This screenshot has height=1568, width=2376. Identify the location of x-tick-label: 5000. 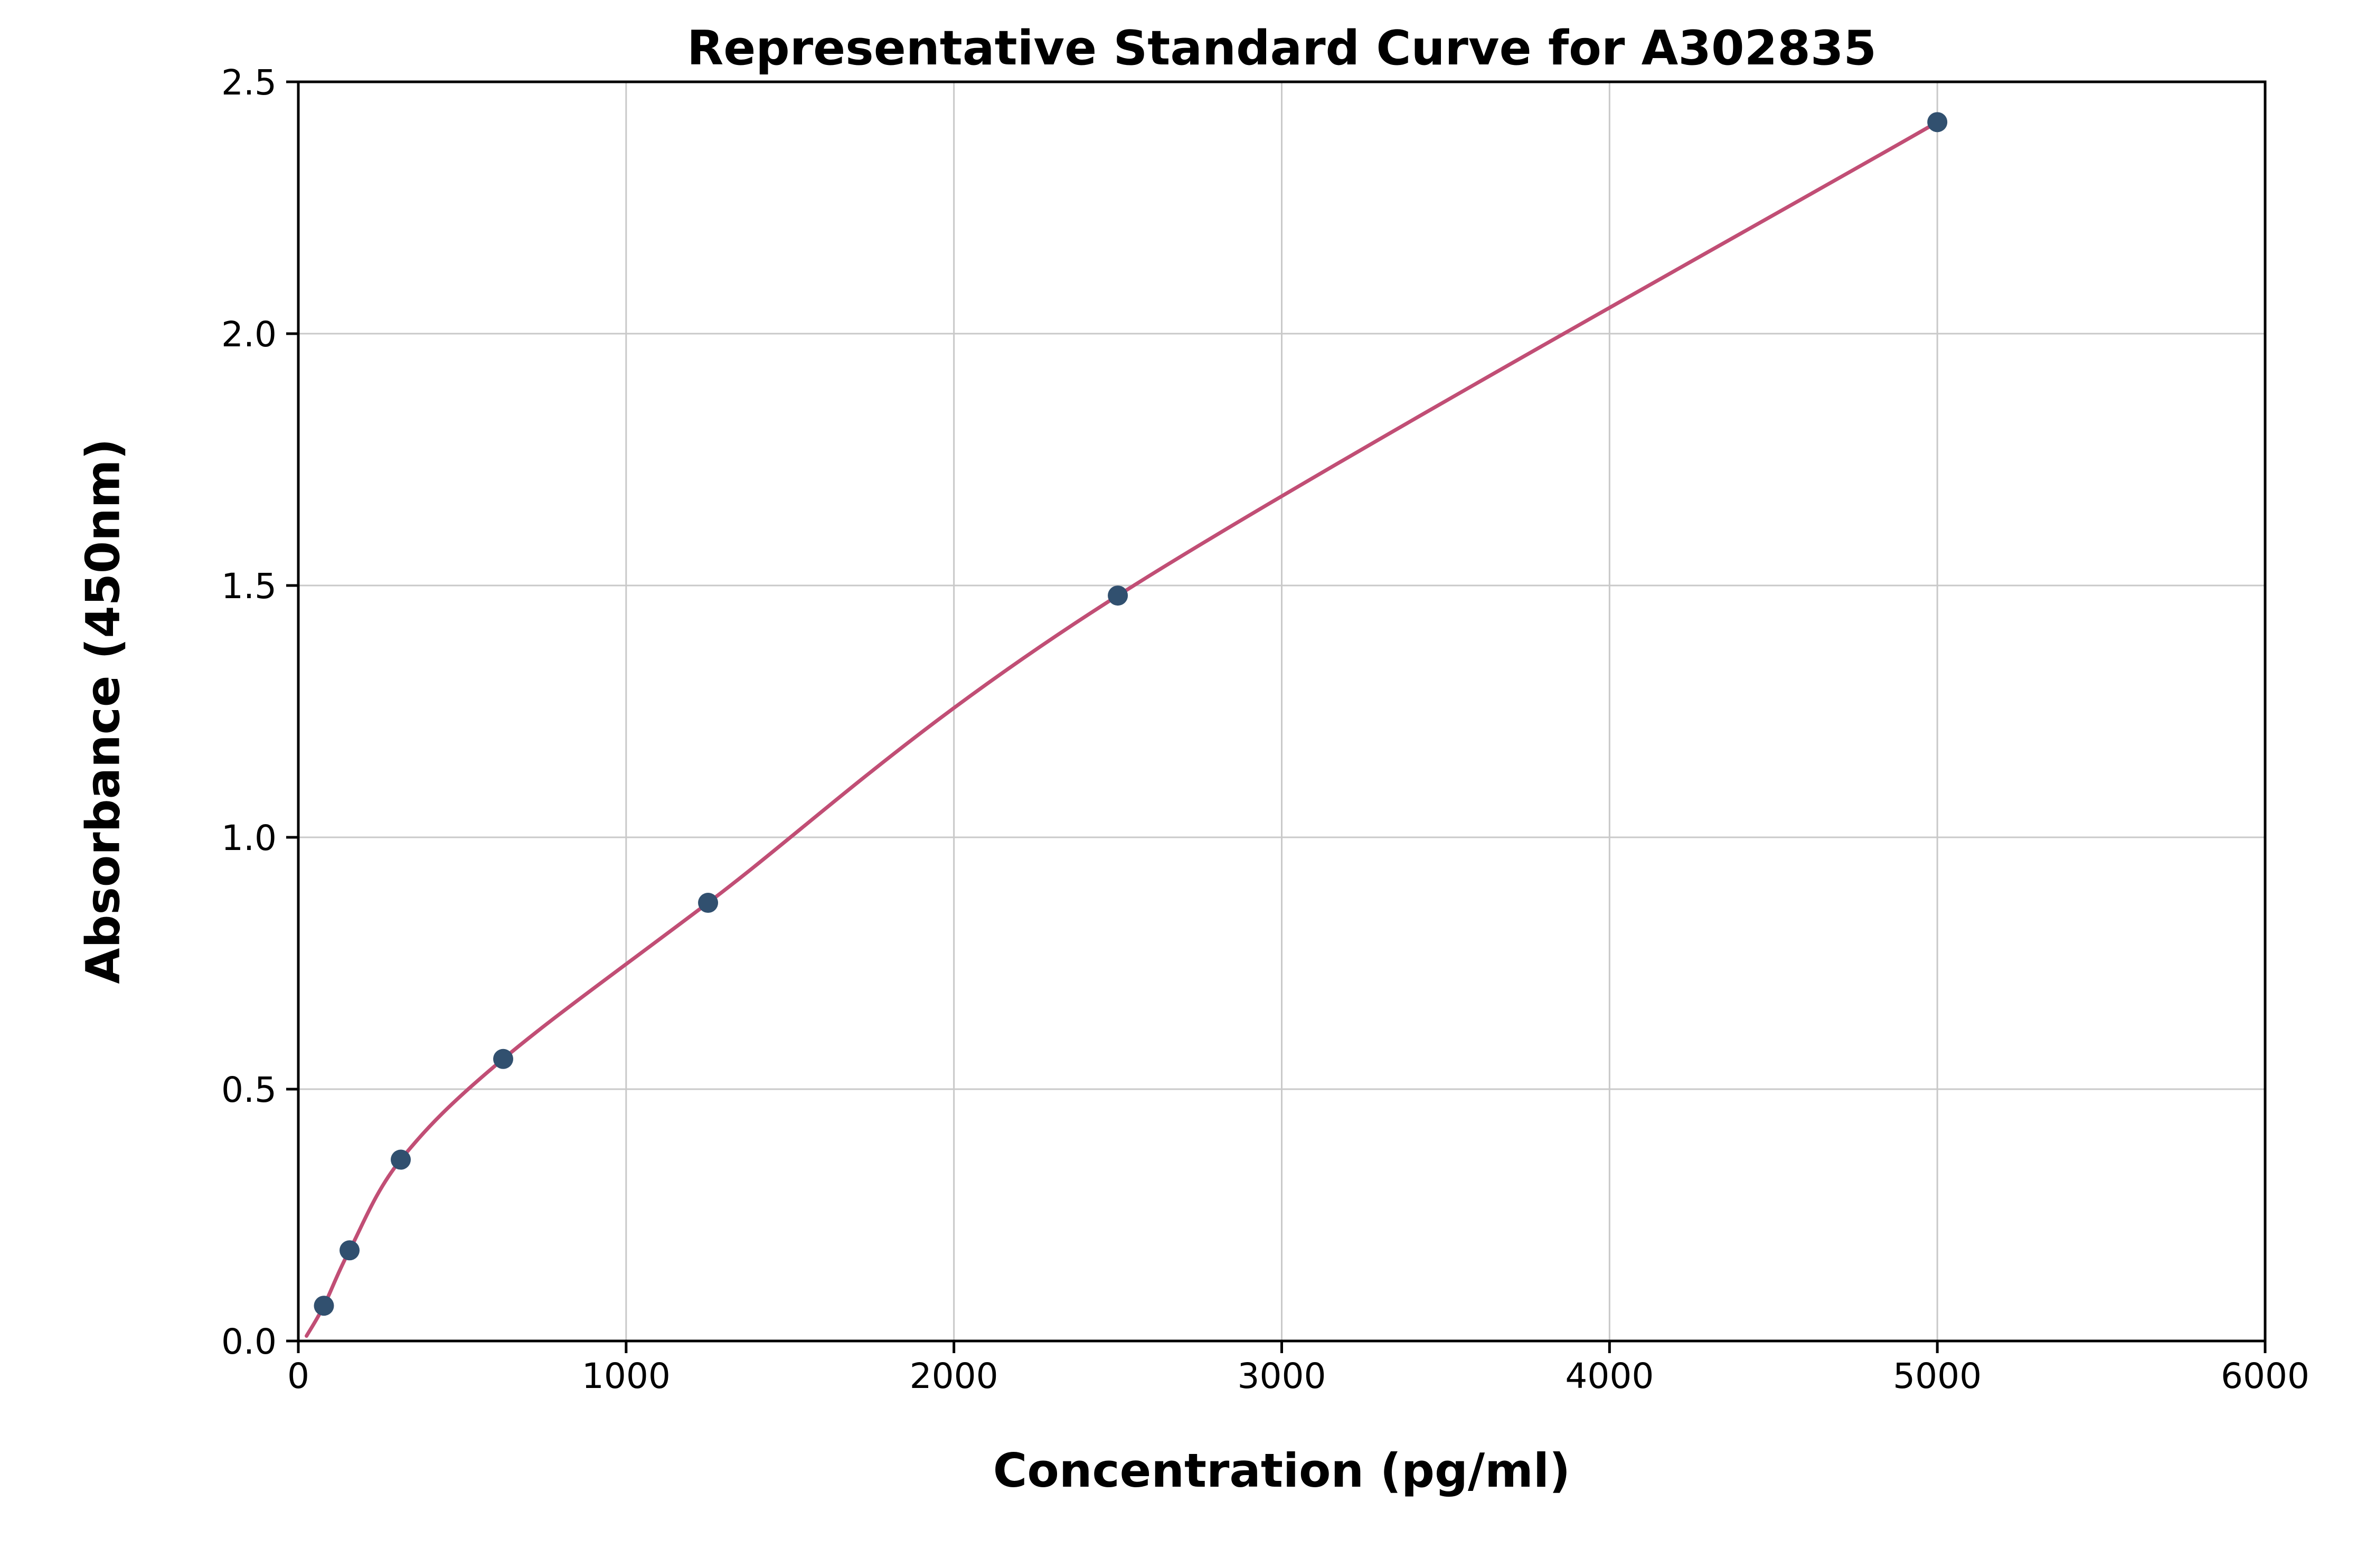
(1938, 1376).